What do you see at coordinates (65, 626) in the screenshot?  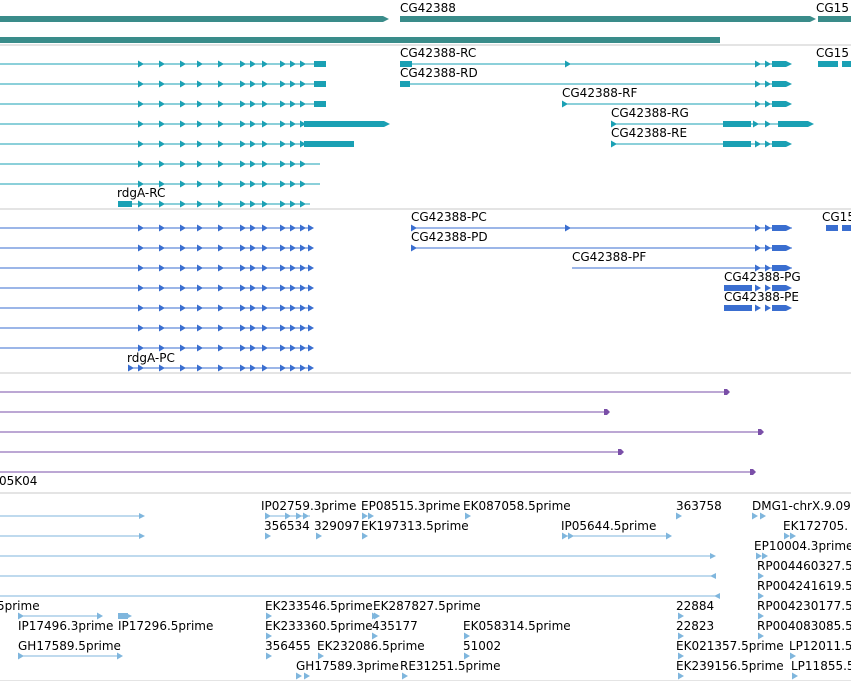 I see `feature-label: IP17496.3prime` at bounding box center [65, 626].